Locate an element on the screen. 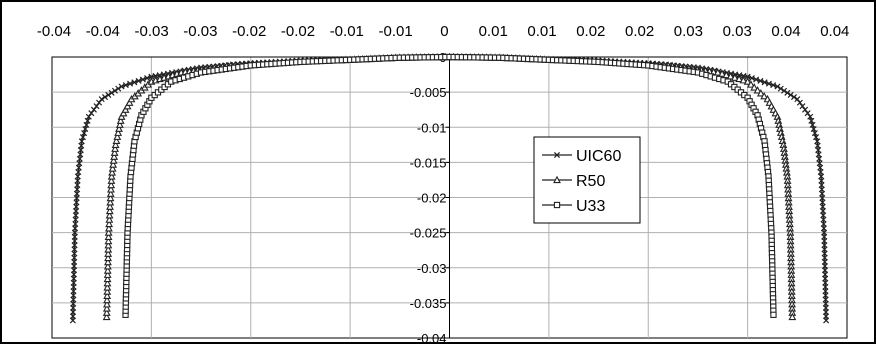  y-tick-label: -0.025 is located at coordinates (428, 233).